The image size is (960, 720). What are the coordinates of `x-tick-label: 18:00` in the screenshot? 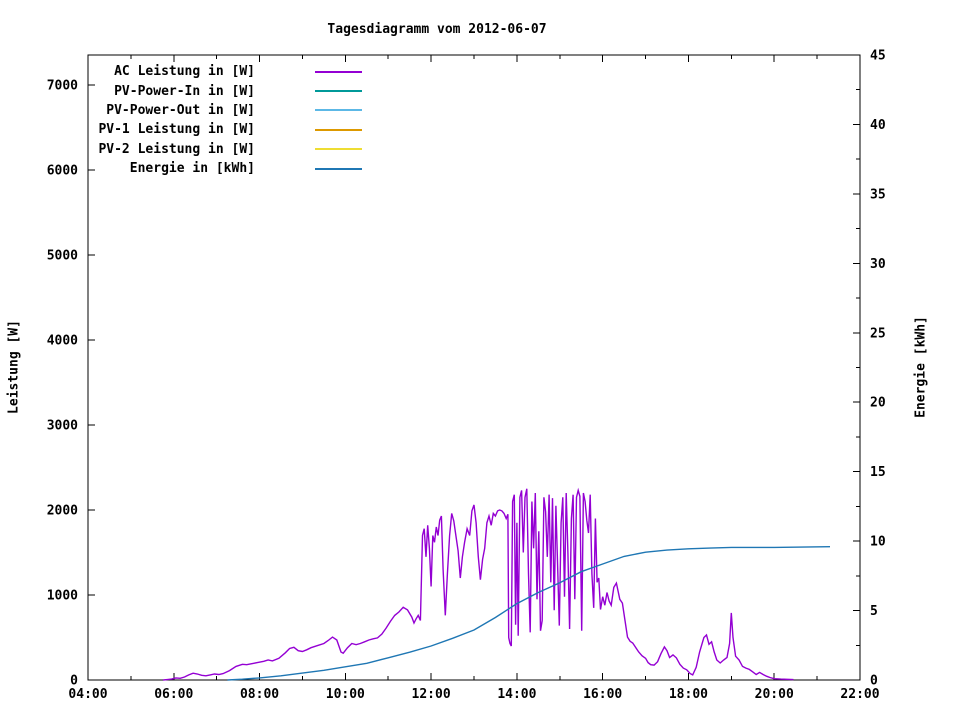 It's located at (688, 694).